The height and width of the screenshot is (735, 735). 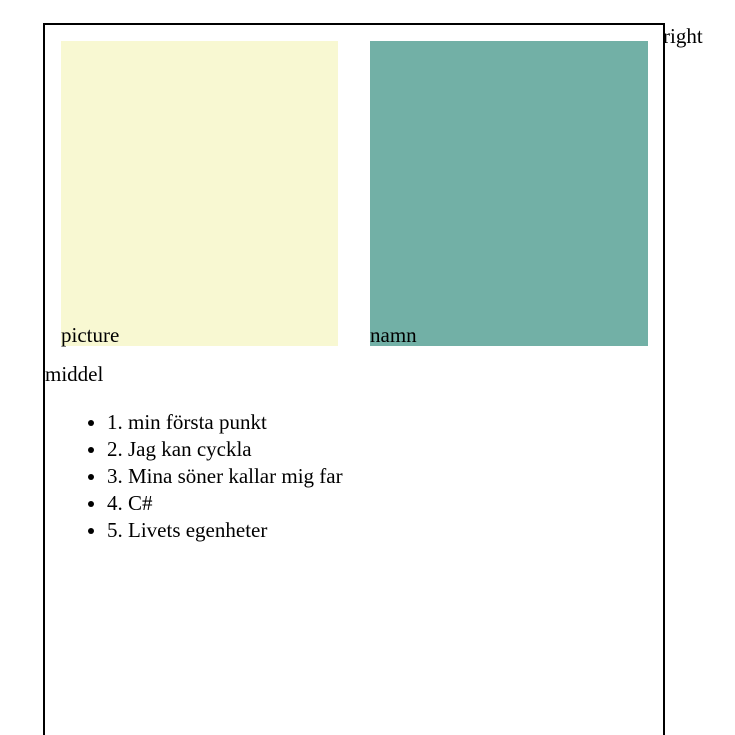 I want to click on list-item: 2. Jag kan cyckla, so click(x=225, y=449).